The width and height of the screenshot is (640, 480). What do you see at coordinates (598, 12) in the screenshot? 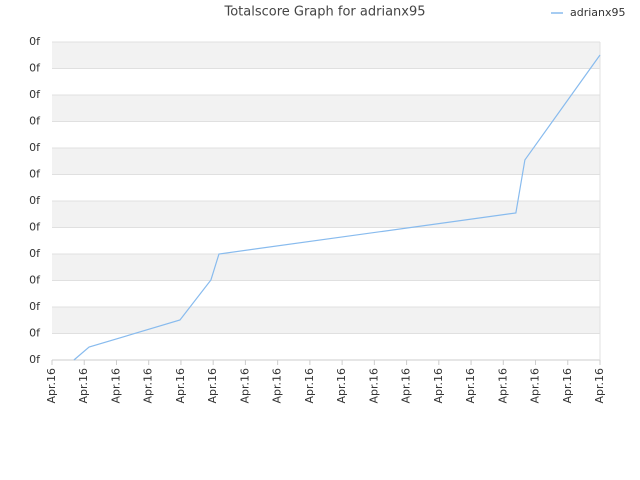
I see `legend-label: adrianx95` at bounding box center [598, 12].